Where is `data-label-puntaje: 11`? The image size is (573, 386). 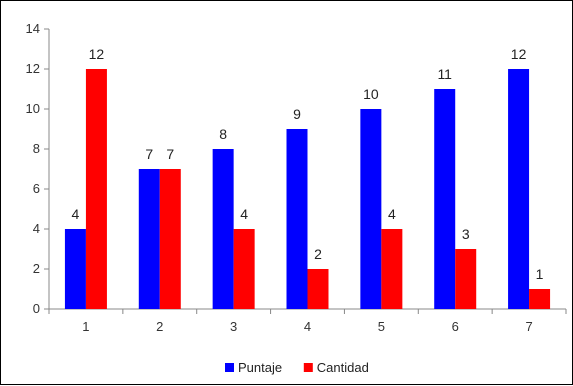 data-label-puntaje: 11 is located at coordinates (444, 74).